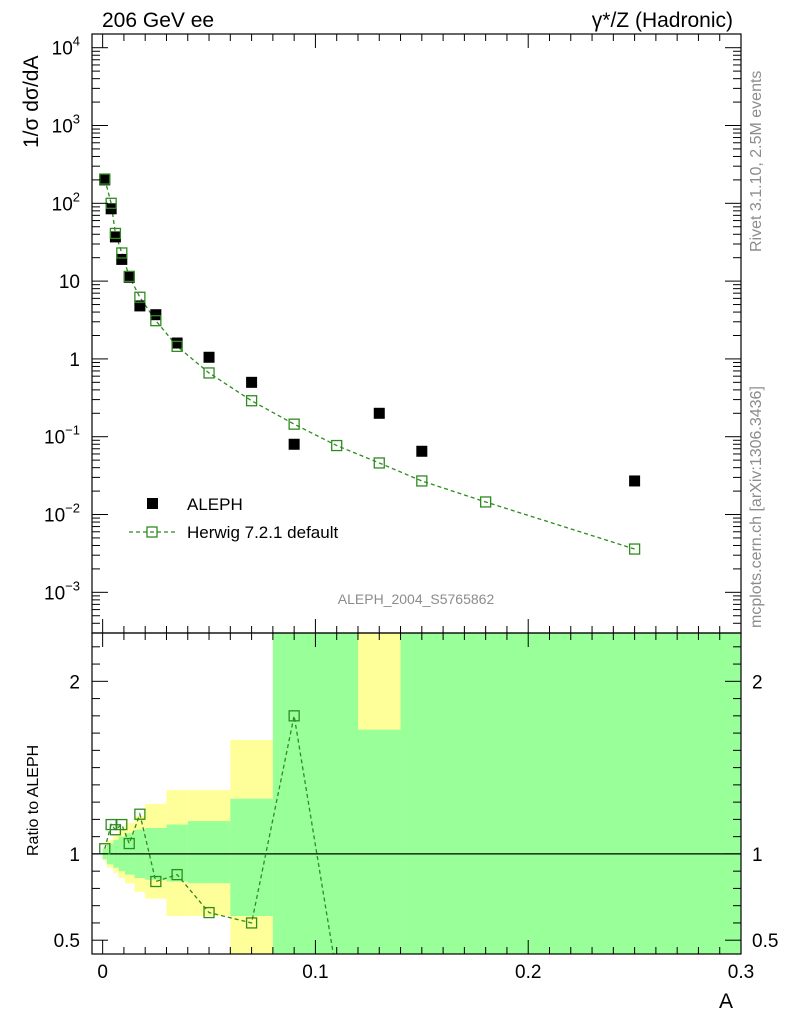 The height and width of the screenshot is (1024, 786). What do you see at coordinates (62, 591) in the screenshot?
I see `top-y-tick-label-7: 10⁻³` at bounding box center [62, 591].